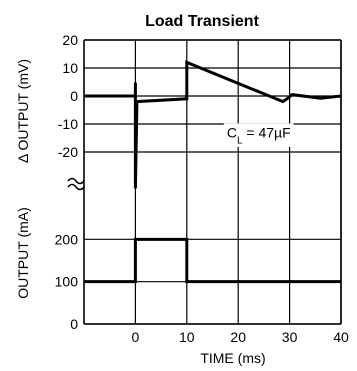 This screenshot has width=357, height=371. I want to click on capacitance-annotation: CL = 47µF, so click(259, 135).